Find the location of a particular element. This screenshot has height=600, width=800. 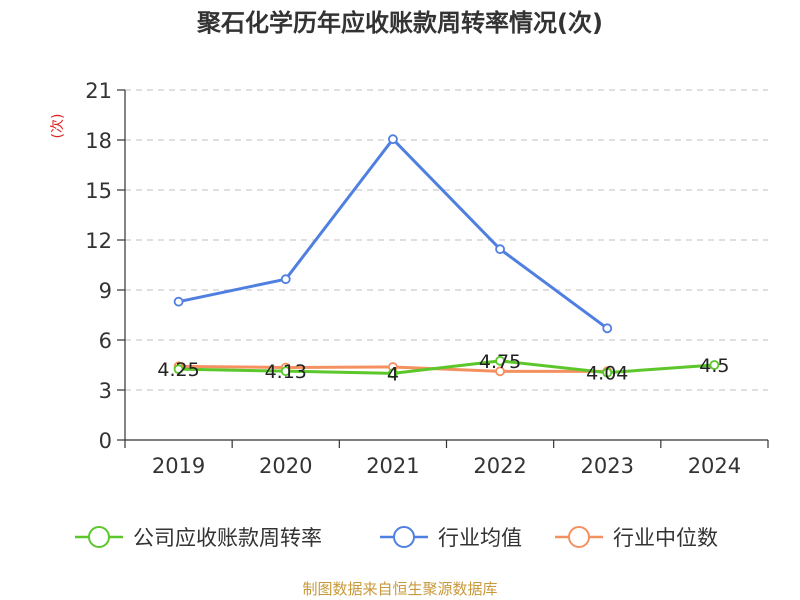

data-label: 4.5 is located at coordinates (714, 366).